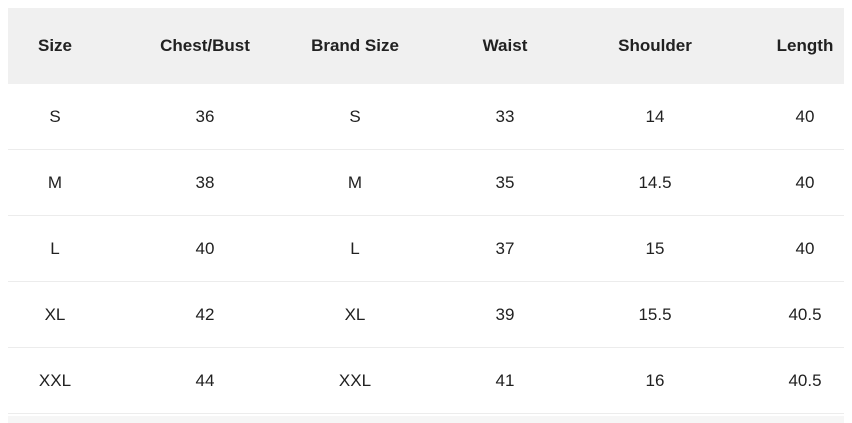 The width and height of the screenshot is (852, 423). What do you see at coordinates (205, 248) in the screenshot?
I see `table-cell-chest-bust: 40` at bounding box center [205, 248].